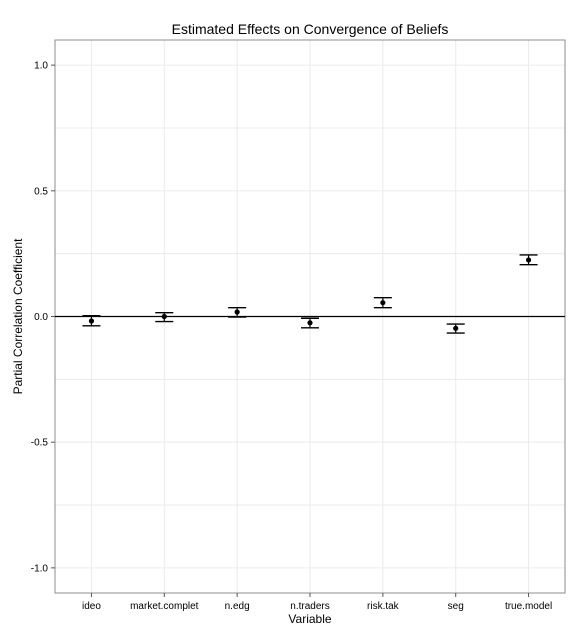 The image size is (583, 637). I want to click on x-tick-label: ideo, so click(91, 606).